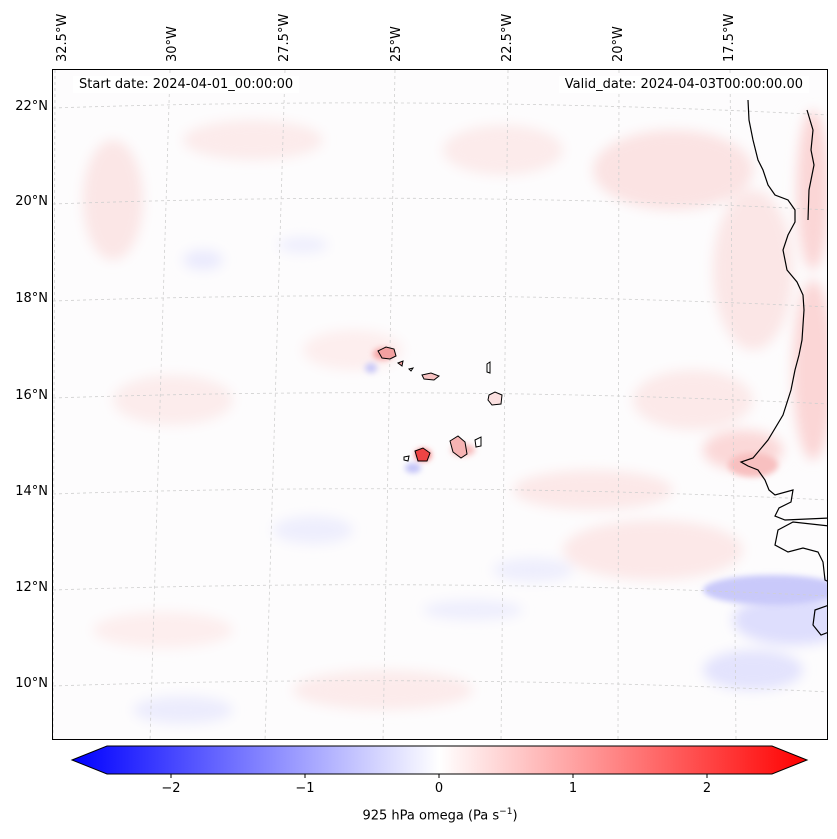 The height and width of the screenshot is (839, 837). Describe the element at coordinates (31, 201) in the screenshot. I see `lat-label-20n: 20°N` at that location.